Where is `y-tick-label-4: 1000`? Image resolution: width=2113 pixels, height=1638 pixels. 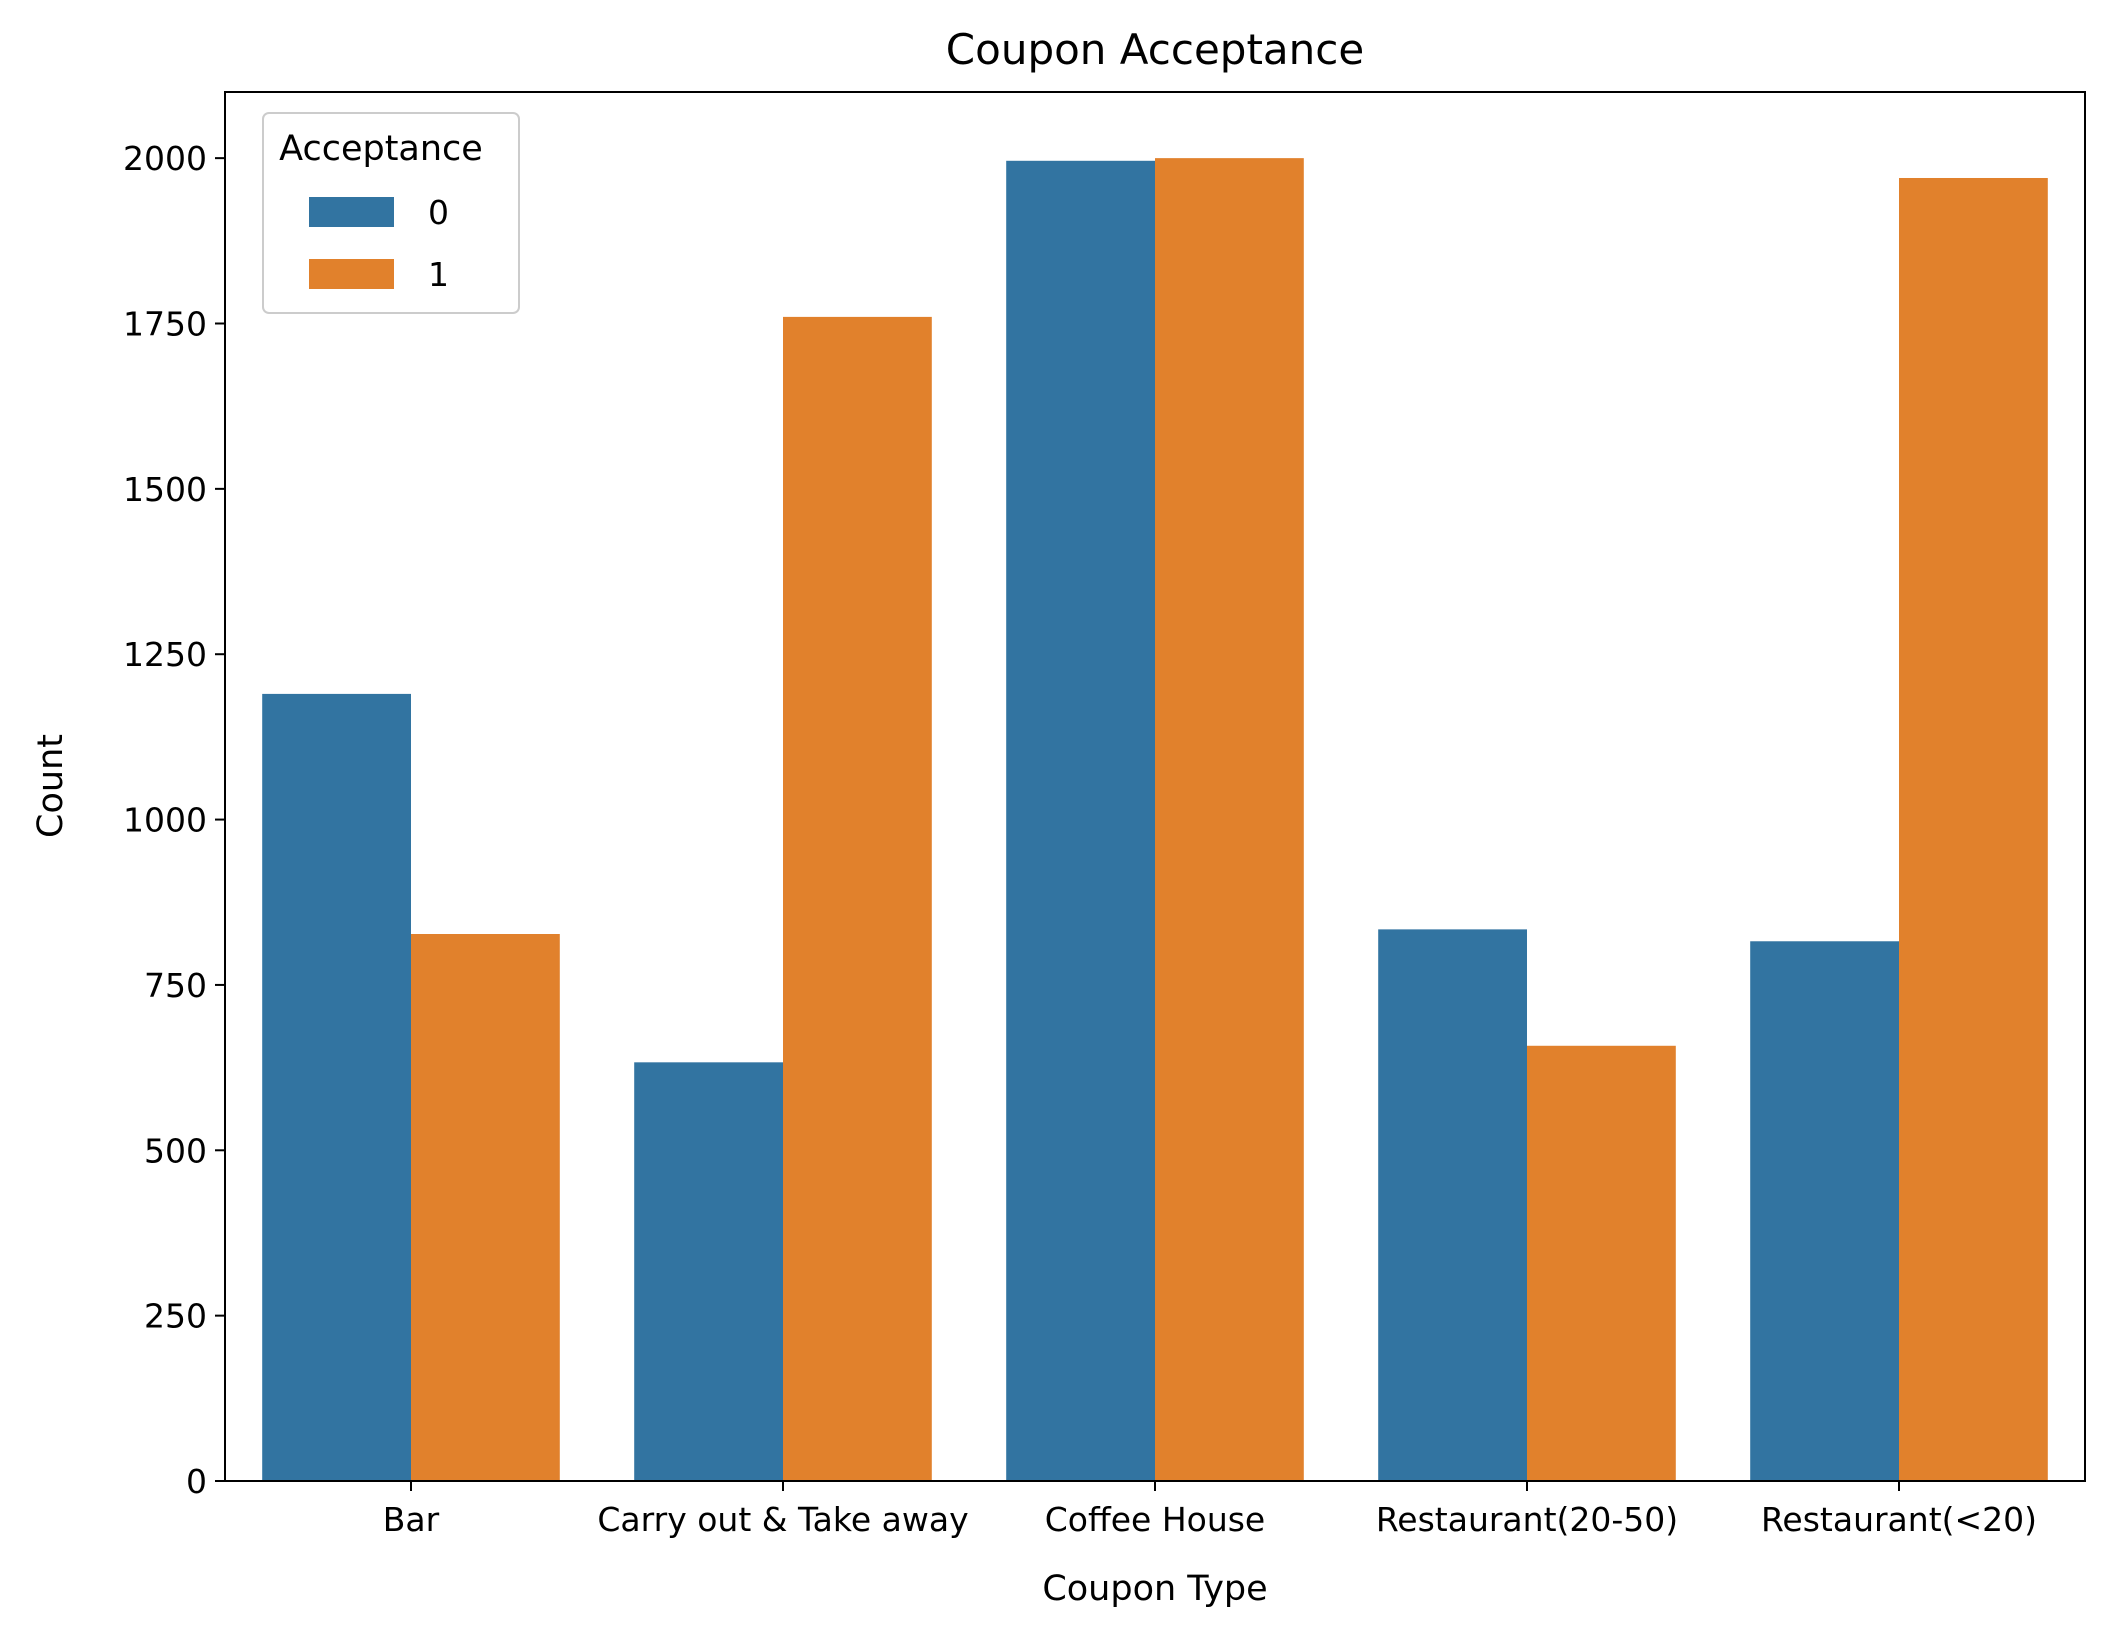
y-tick-label-4: 1000 is located at coordinates (165, 820).